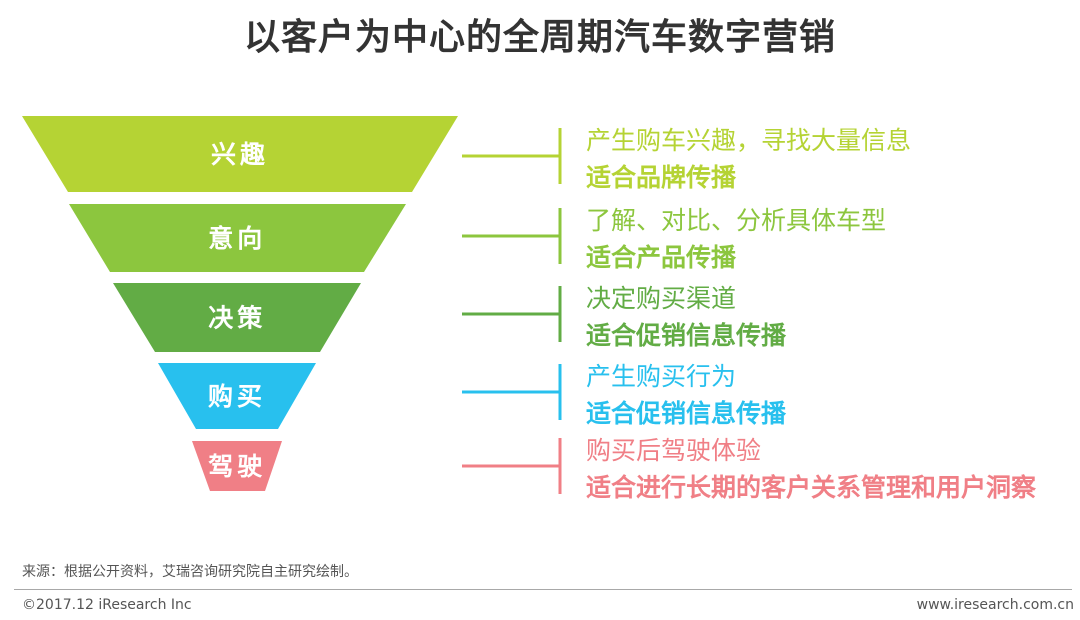 Image resolution: width=1080 pixels, height=620 pixels. I want to click on stage-description: 产生购买行为, so click(661, 376).